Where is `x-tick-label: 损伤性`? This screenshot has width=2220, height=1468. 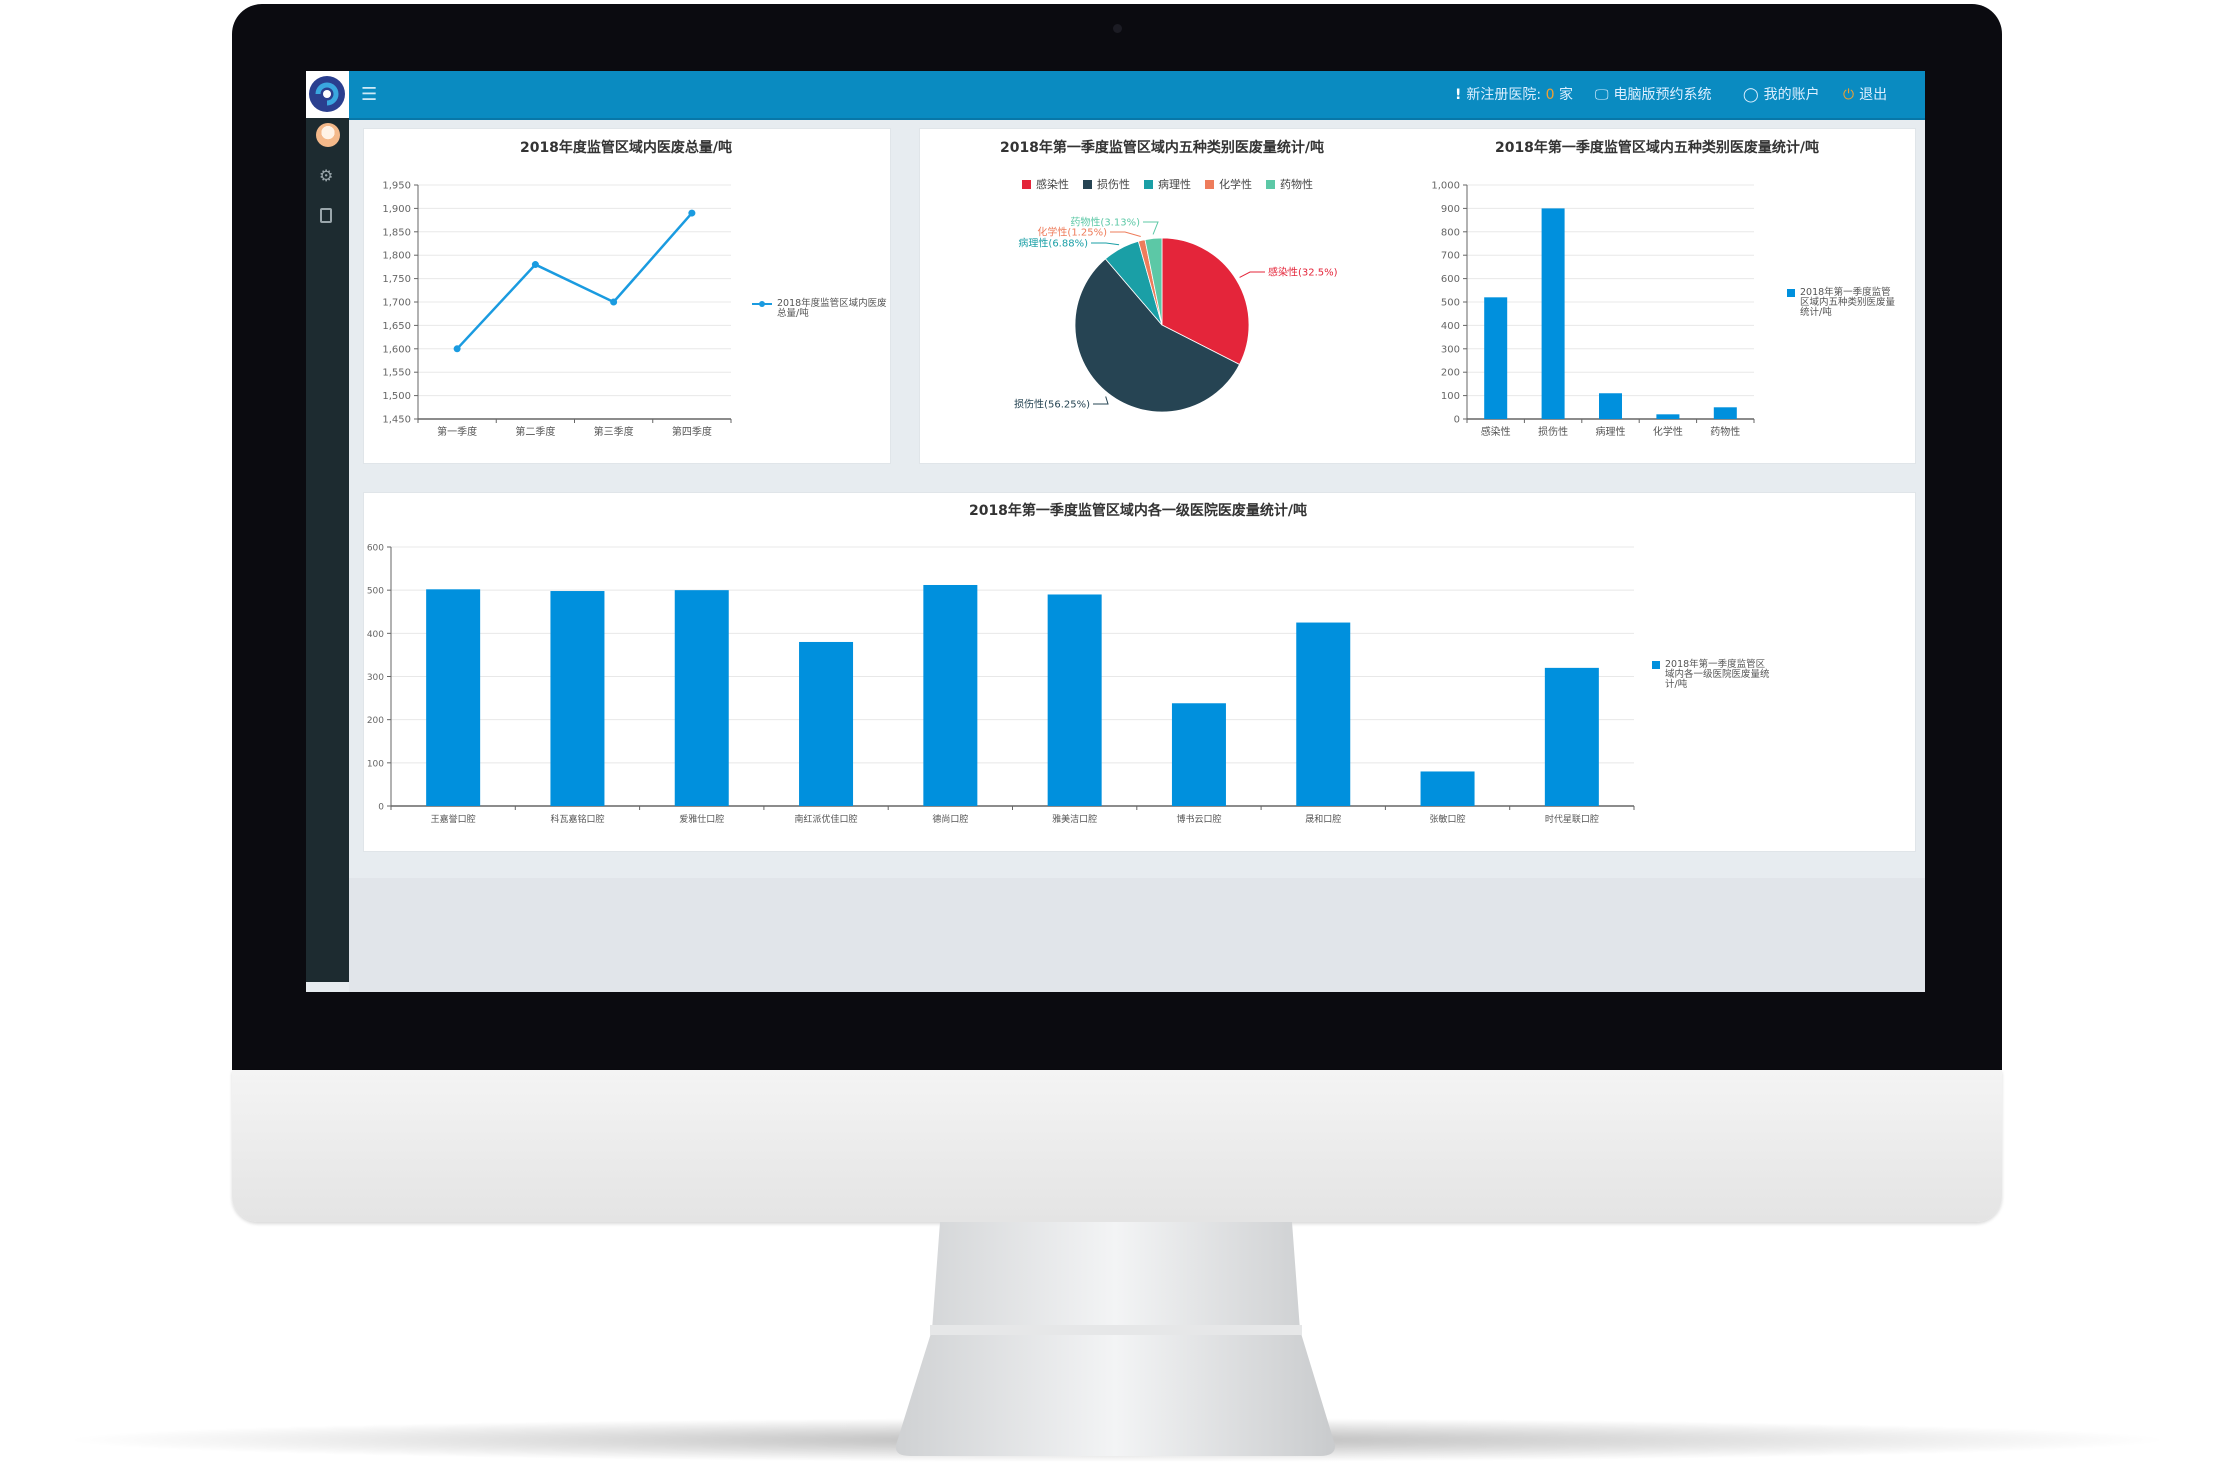
x-tick-label: 损伤性 is located at coordinates (1553, 431).